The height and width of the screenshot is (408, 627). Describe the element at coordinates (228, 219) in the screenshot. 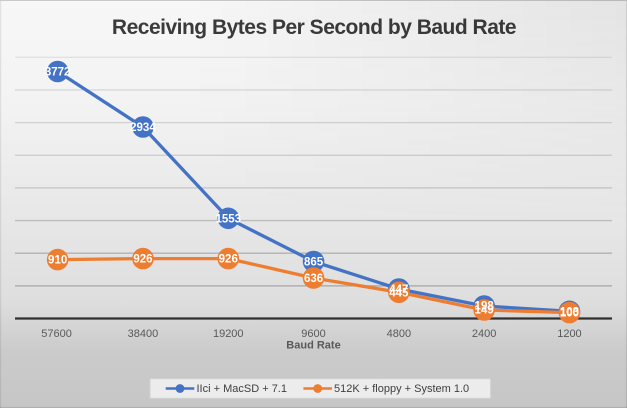

I see `svg-text: 1553` at that location.